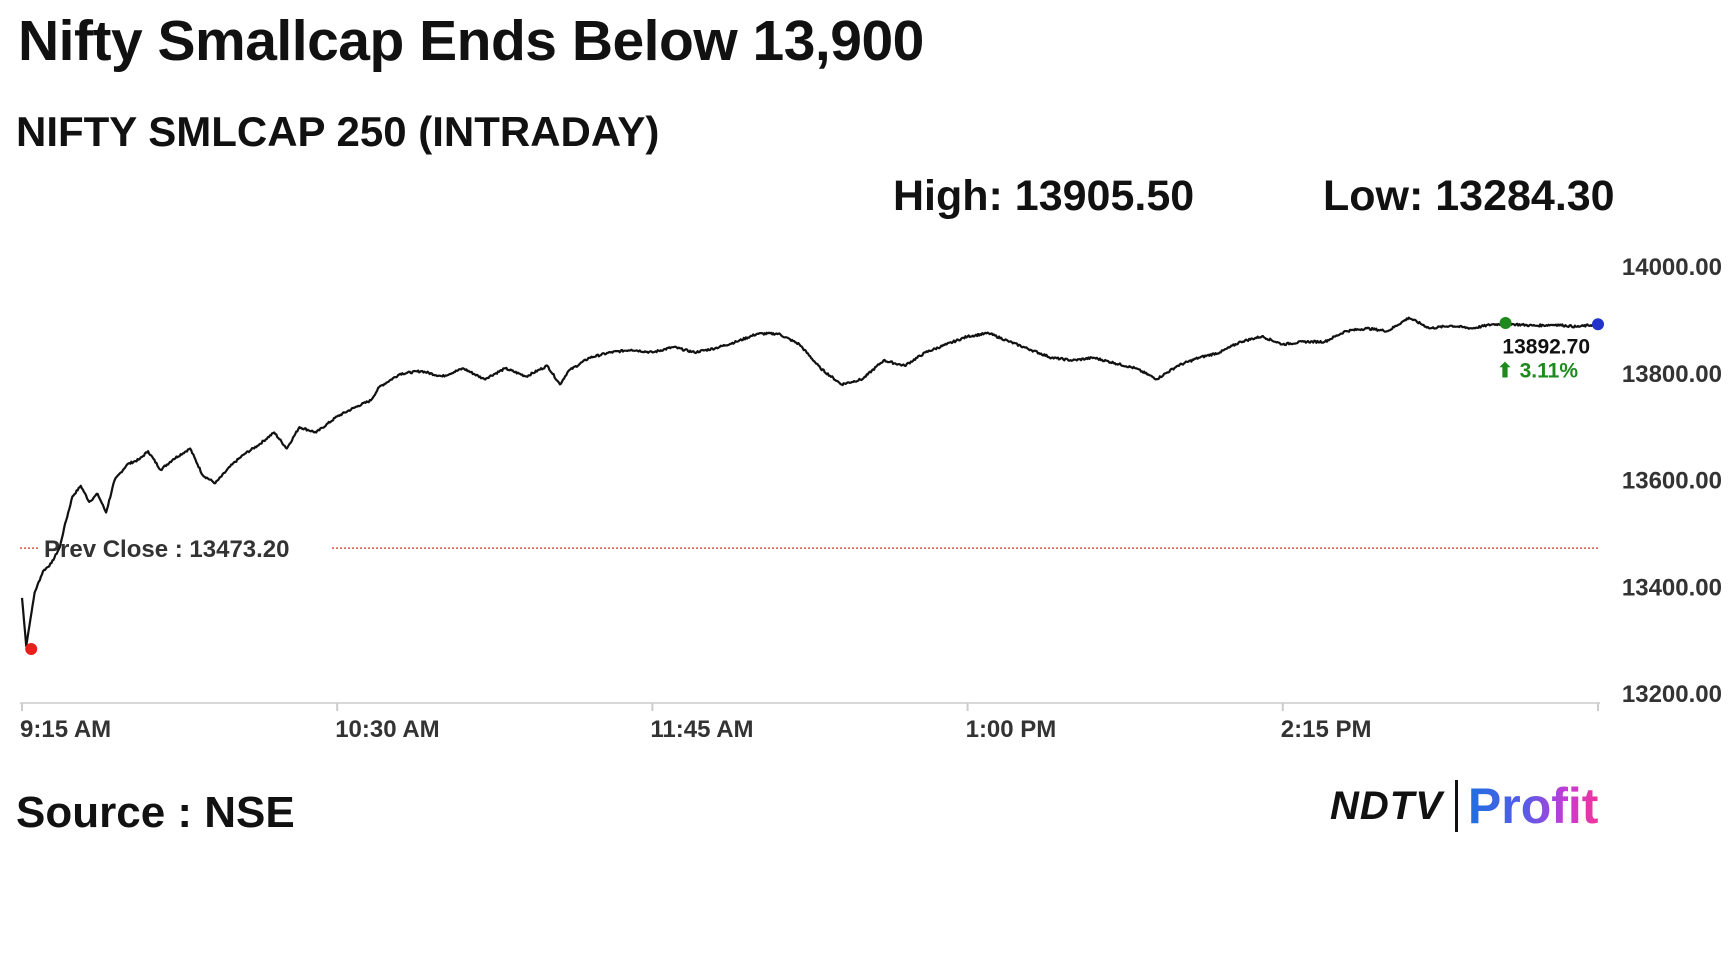  Describe the element at coordinates (1011, 729) in the screenshot. I see `x-tick-label: 1:00 PM` at that location.